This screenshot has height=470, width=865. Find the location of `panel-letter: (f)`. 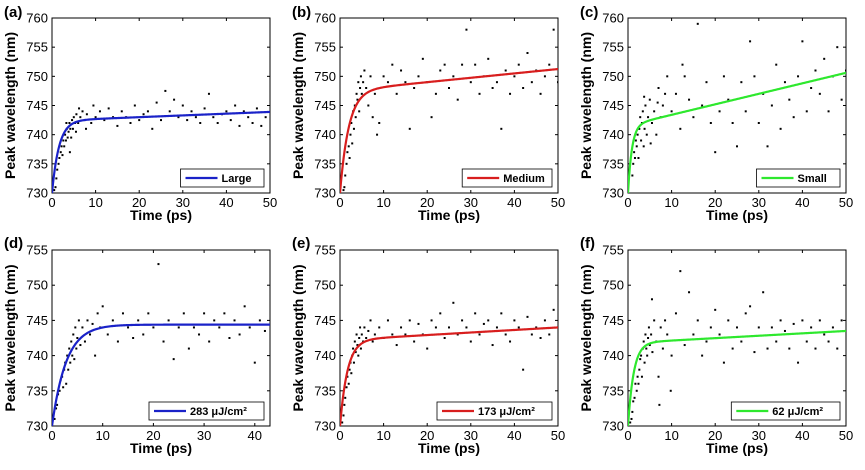

panel-letter: (f) is located at coordinates (587, 243).